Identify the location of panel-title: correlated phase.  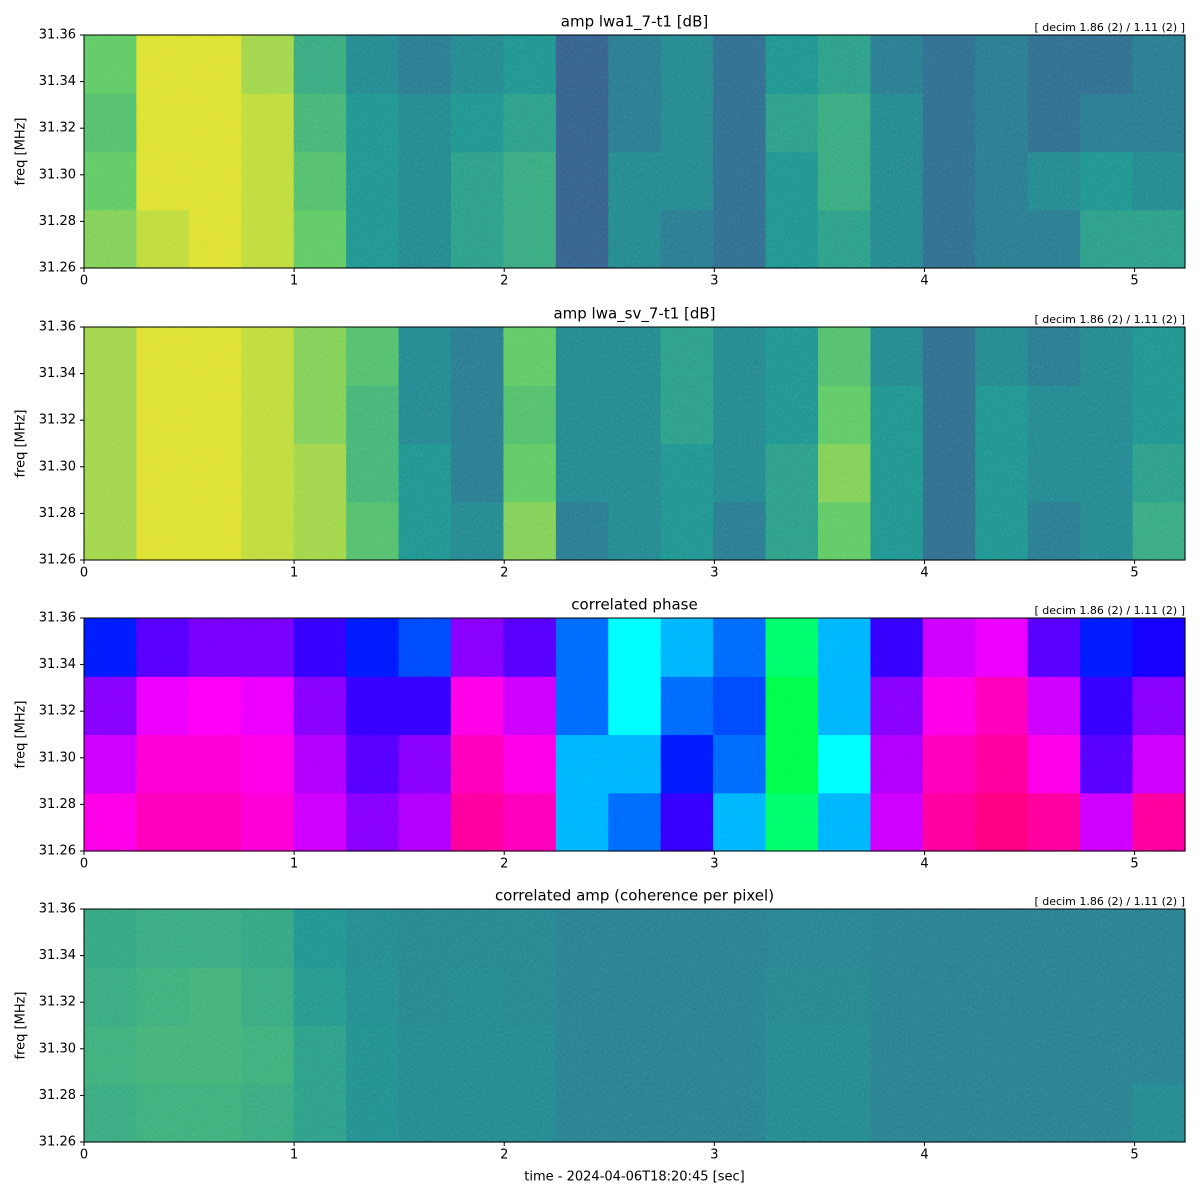
(634, 605).